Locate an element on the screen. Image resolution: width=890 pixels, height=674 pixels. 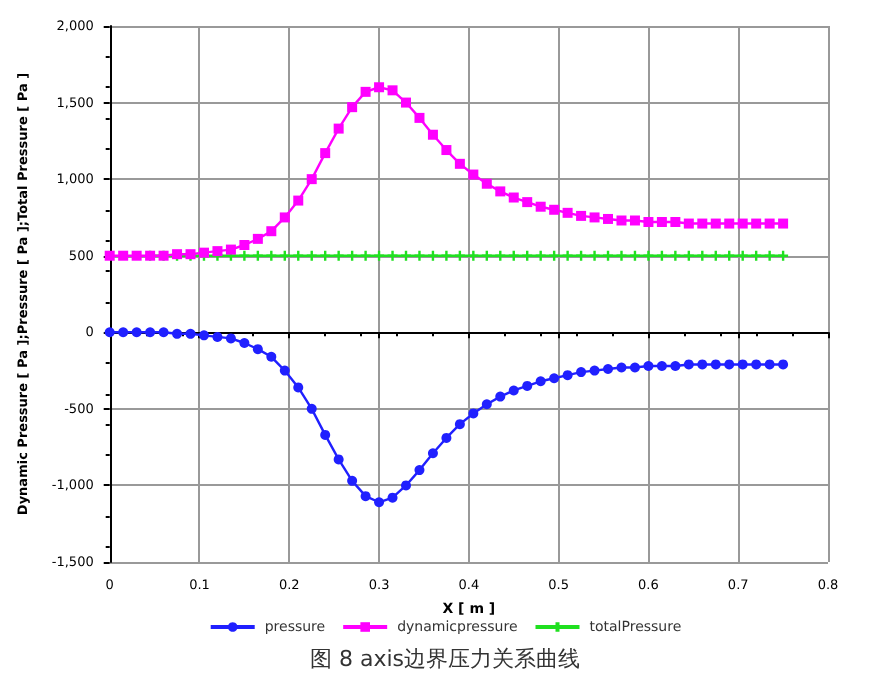
caption: 图 8 axis边界压力关系曲线 is located at coordinates (445, 659).